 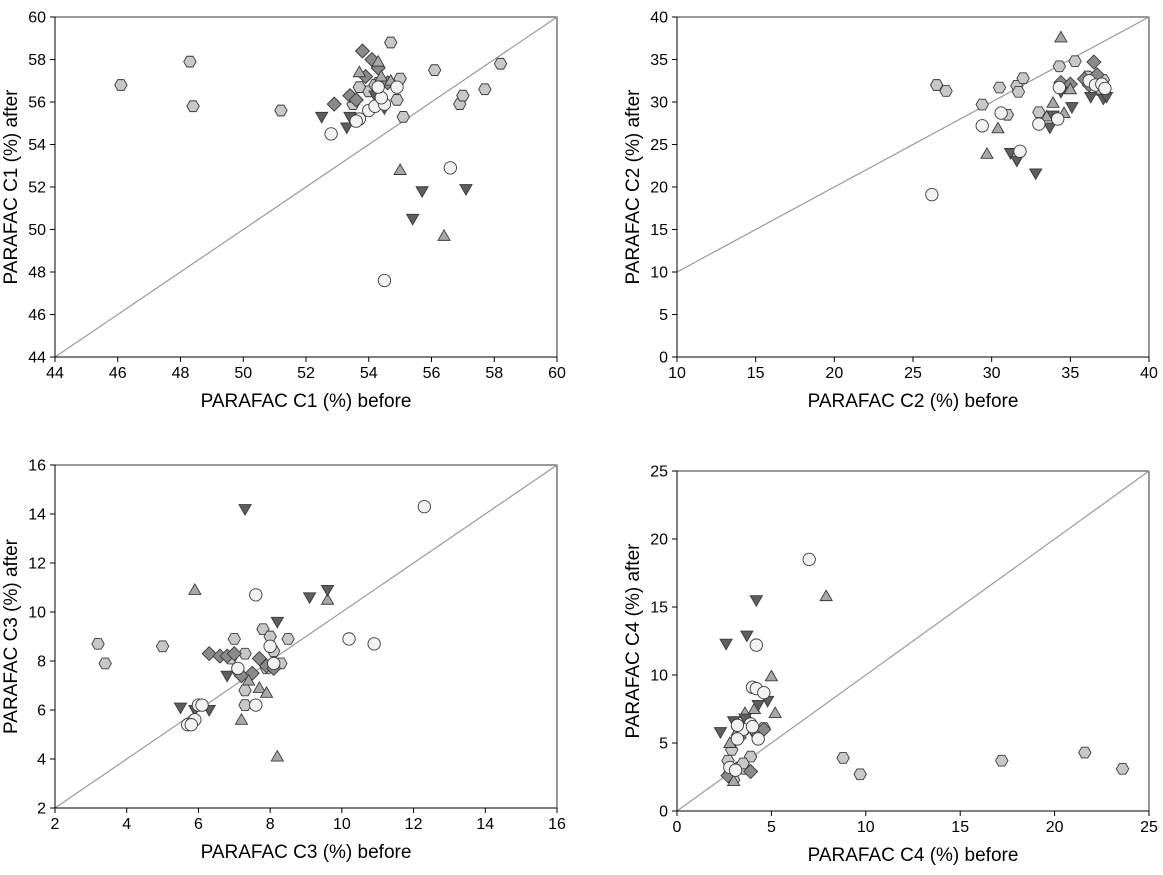 I want to click on x-tick-label: 58, so click(x=494, y=373).